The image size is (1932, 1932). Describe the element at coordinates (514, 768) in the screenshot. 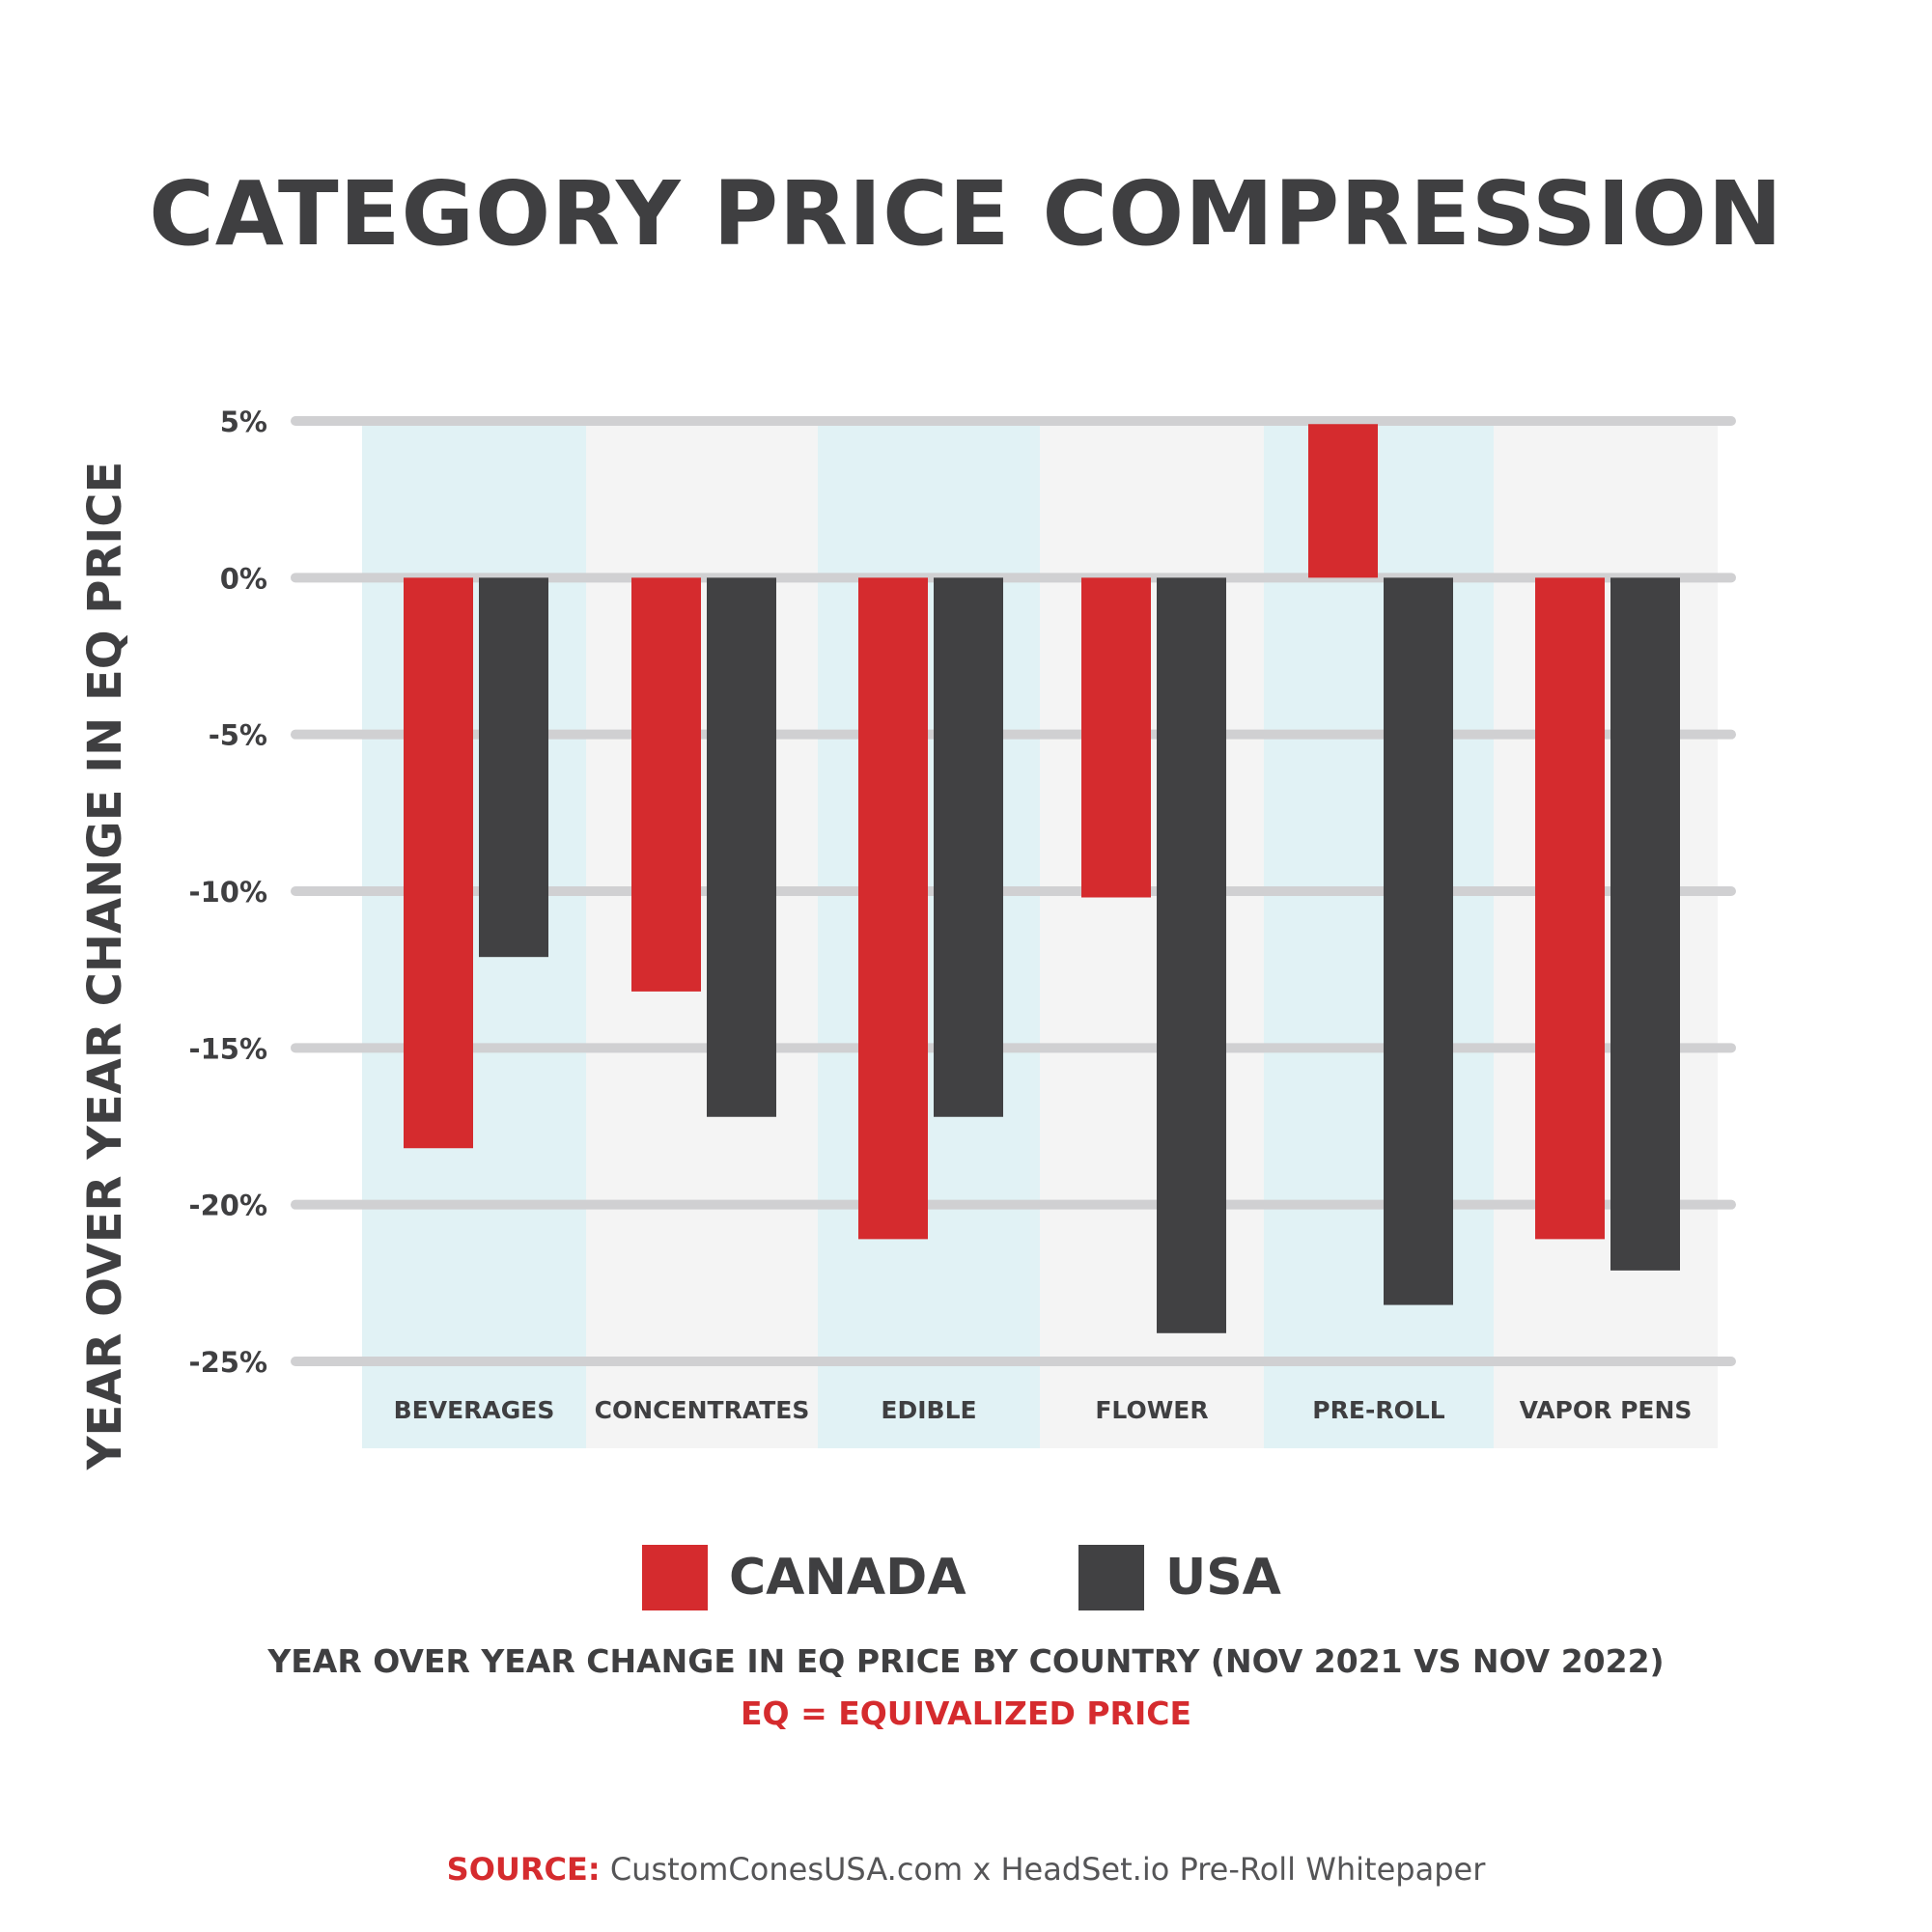

I see `bar-usa-beverages` at that location.